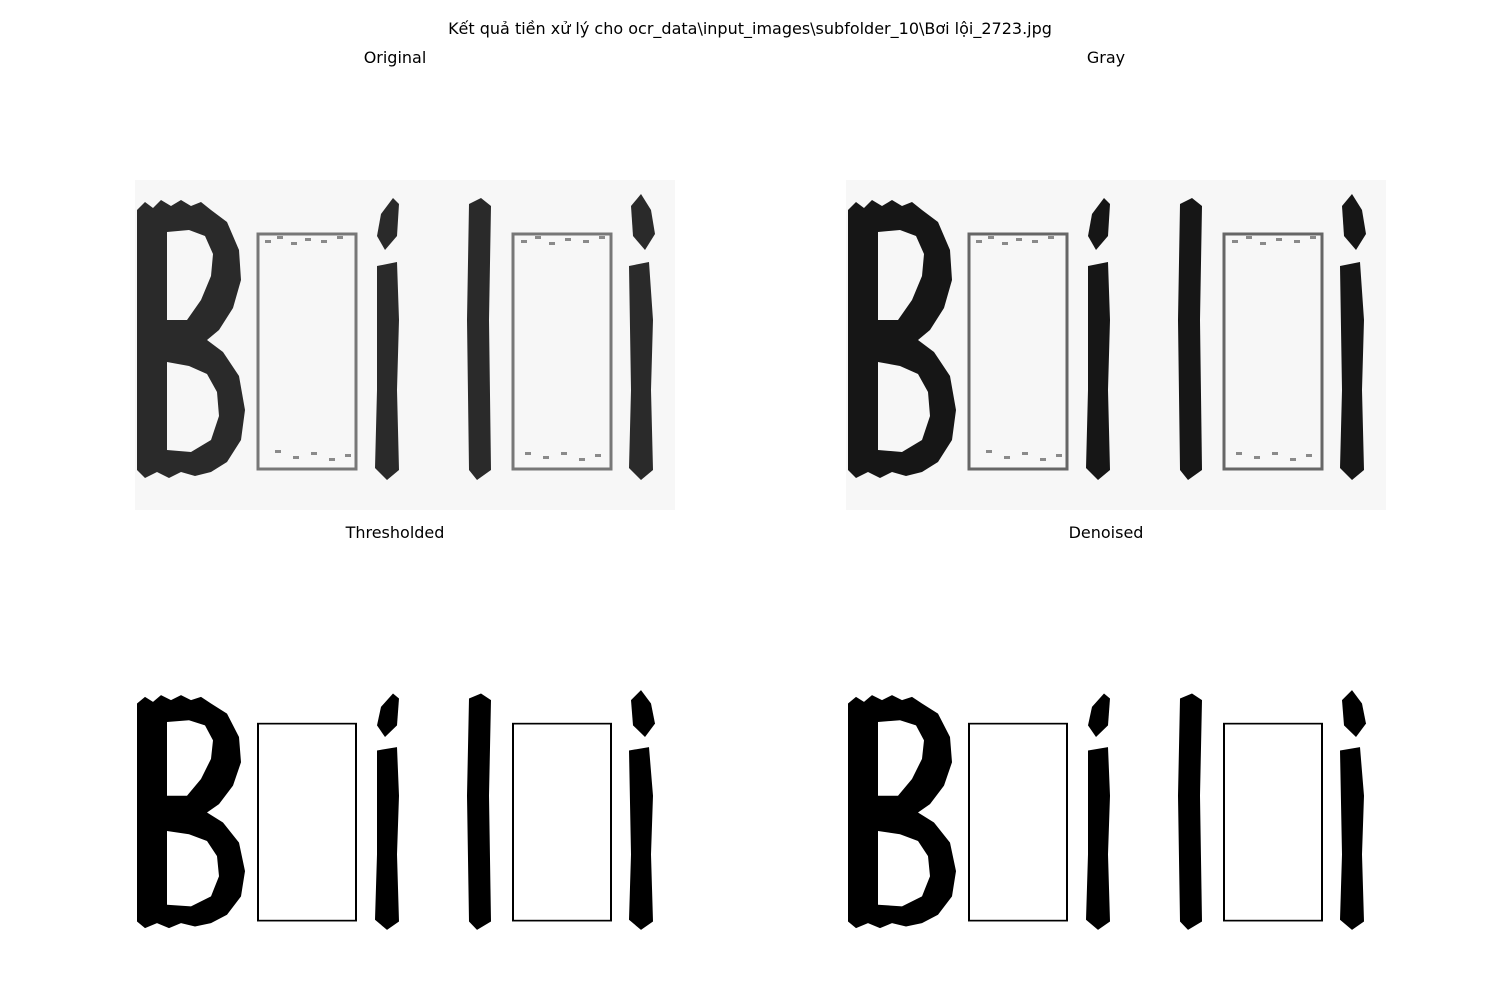 The image size is (1500, 1000). What do you see at coordinates (1106, 57) in the screenshot?
I see `panel-title-gray: Gray` at bounding box center [1106, 57].